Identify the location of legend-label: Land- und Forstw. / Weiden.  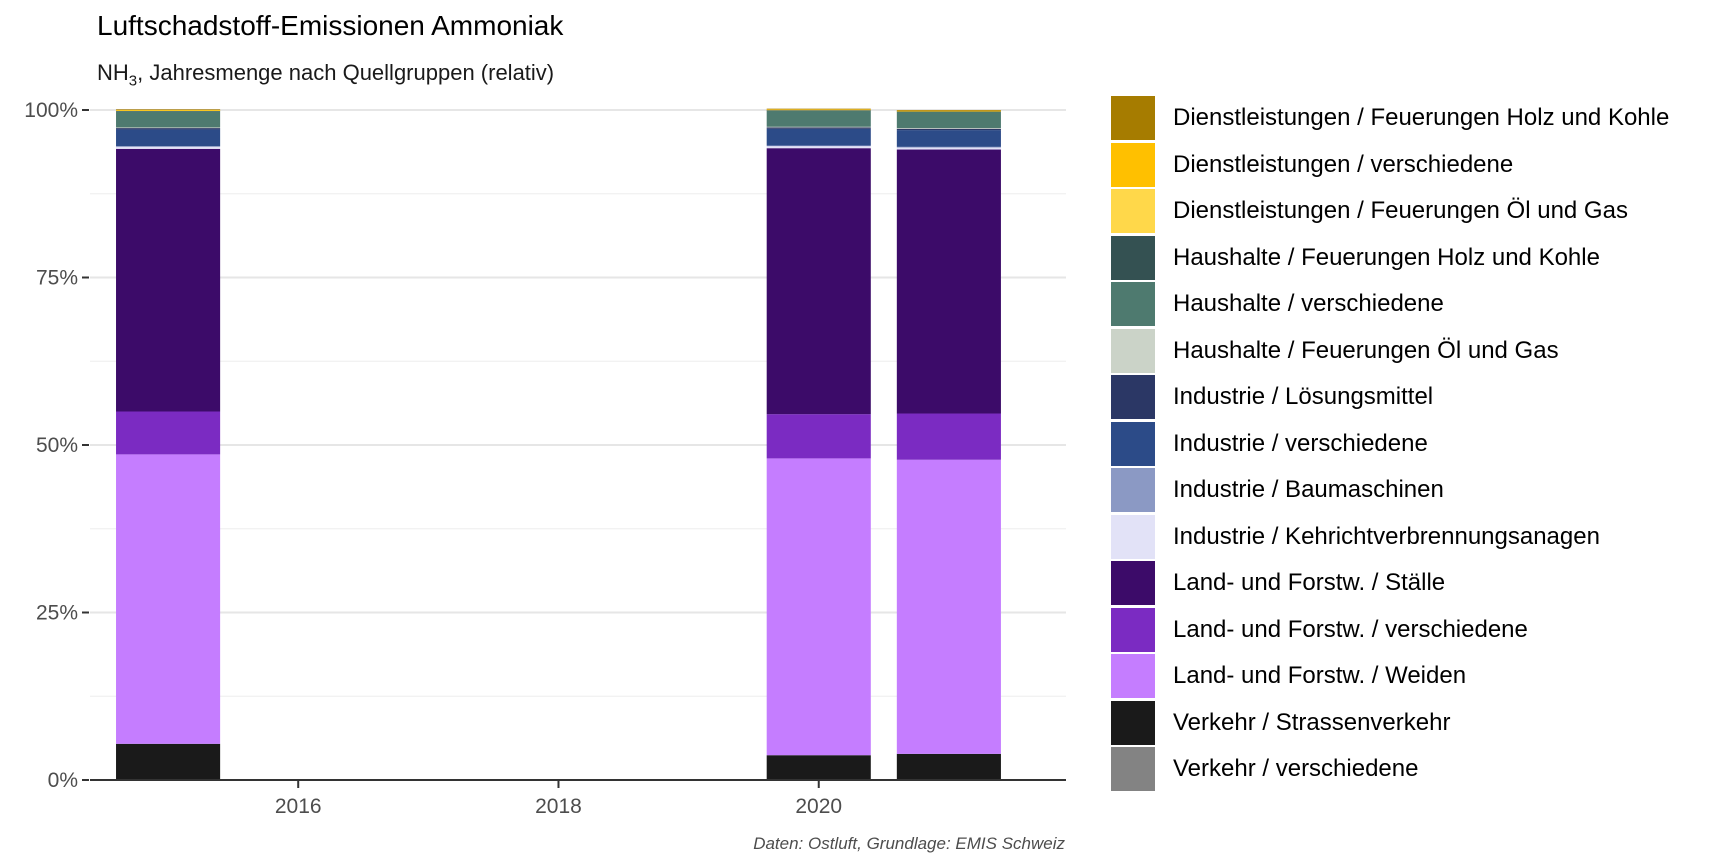
(1320, 675).